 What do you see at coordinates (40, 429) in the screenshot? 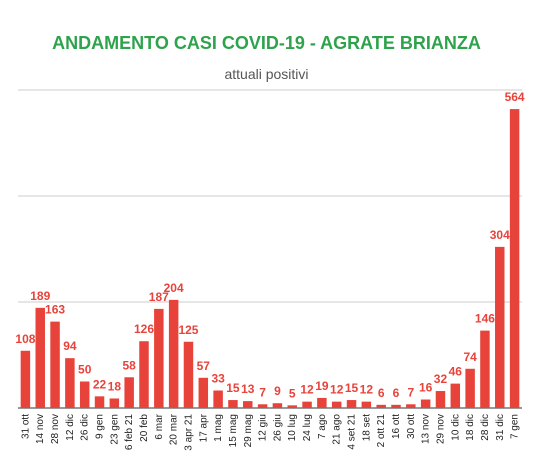
I see `x-tick-label: 14 nov` at bounding box center [40, 429].